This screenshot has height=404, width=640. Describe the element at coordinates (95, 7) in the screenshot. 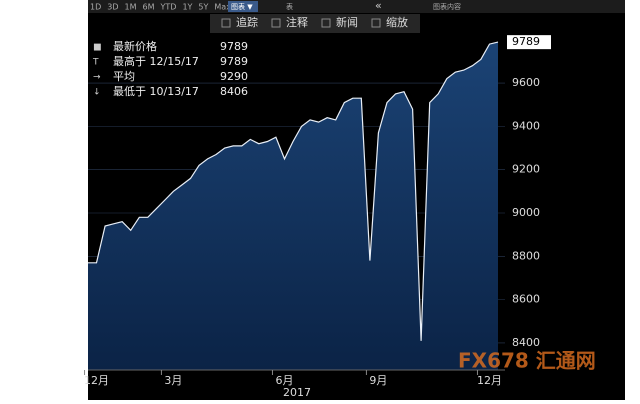

I see `range-button: 1D` at that location.